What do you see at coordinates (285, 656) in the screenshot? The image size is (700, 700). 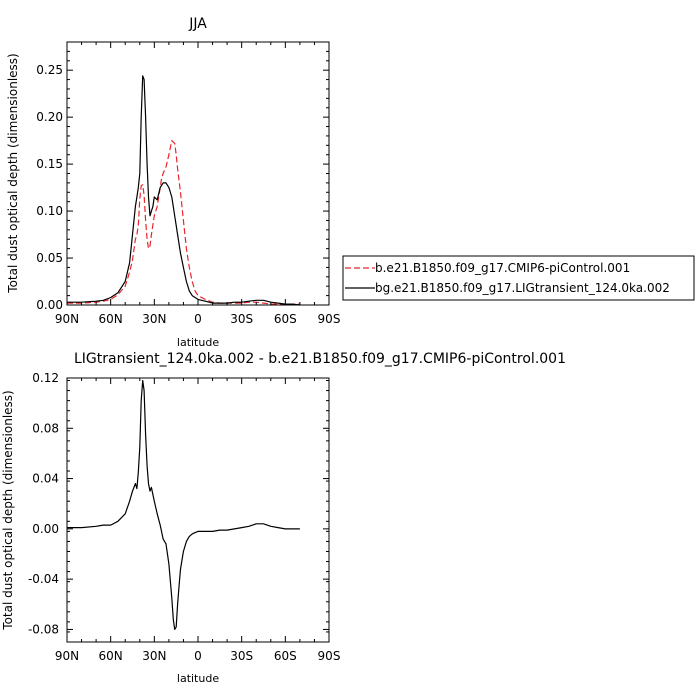 I see `bottom-chart-x-tick-label: 60S` at bounding box center [285, 656].